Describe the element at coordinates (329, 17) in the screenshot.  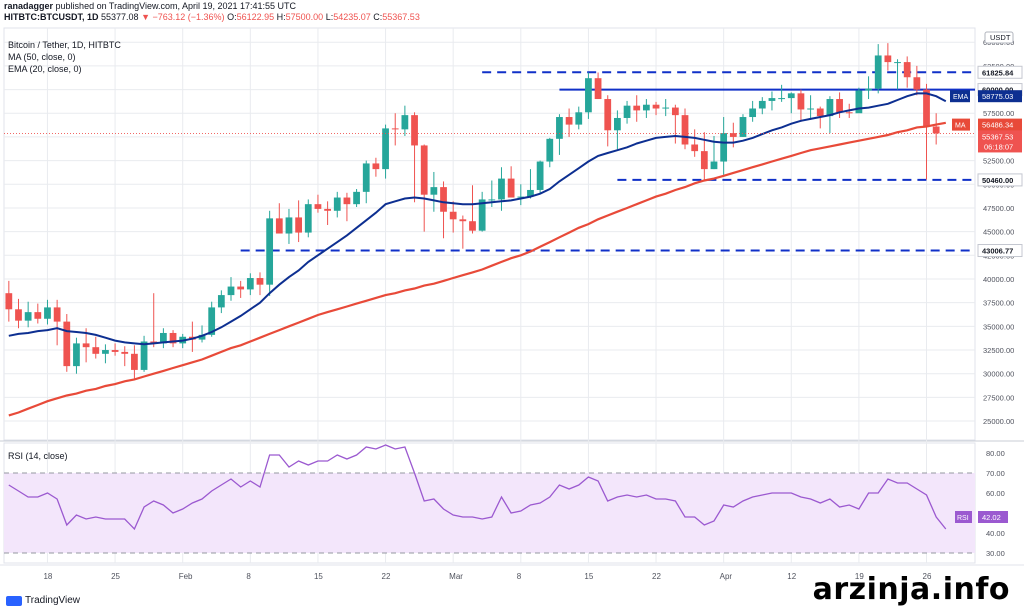
I see `low-label: L:` at that location.